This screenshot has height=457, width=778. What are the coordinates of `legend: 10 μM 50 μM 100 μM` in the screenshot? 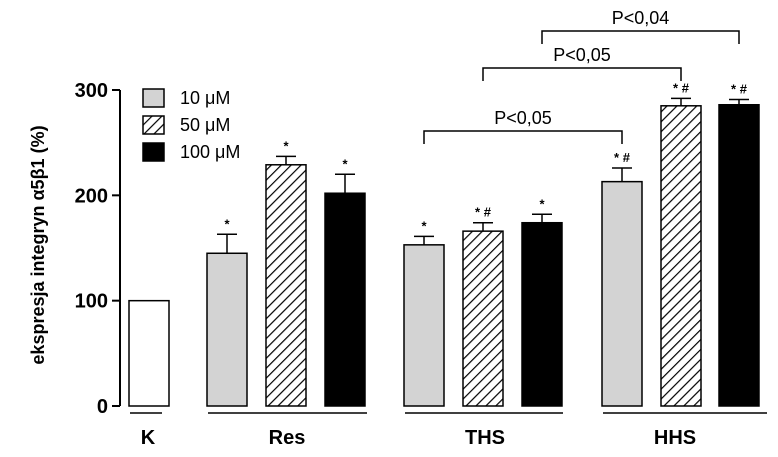 It's located at (191, 125).